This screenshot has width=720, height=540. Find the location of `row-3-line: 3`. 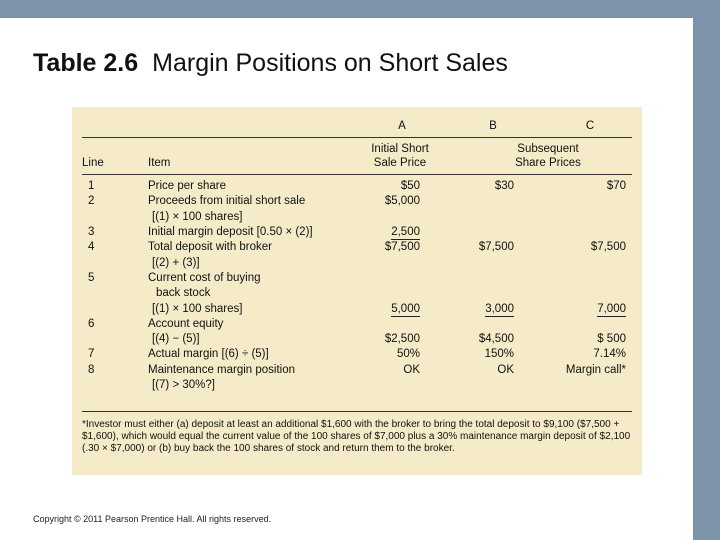

row-3-line: 3 is located at coordinates (91, 232).